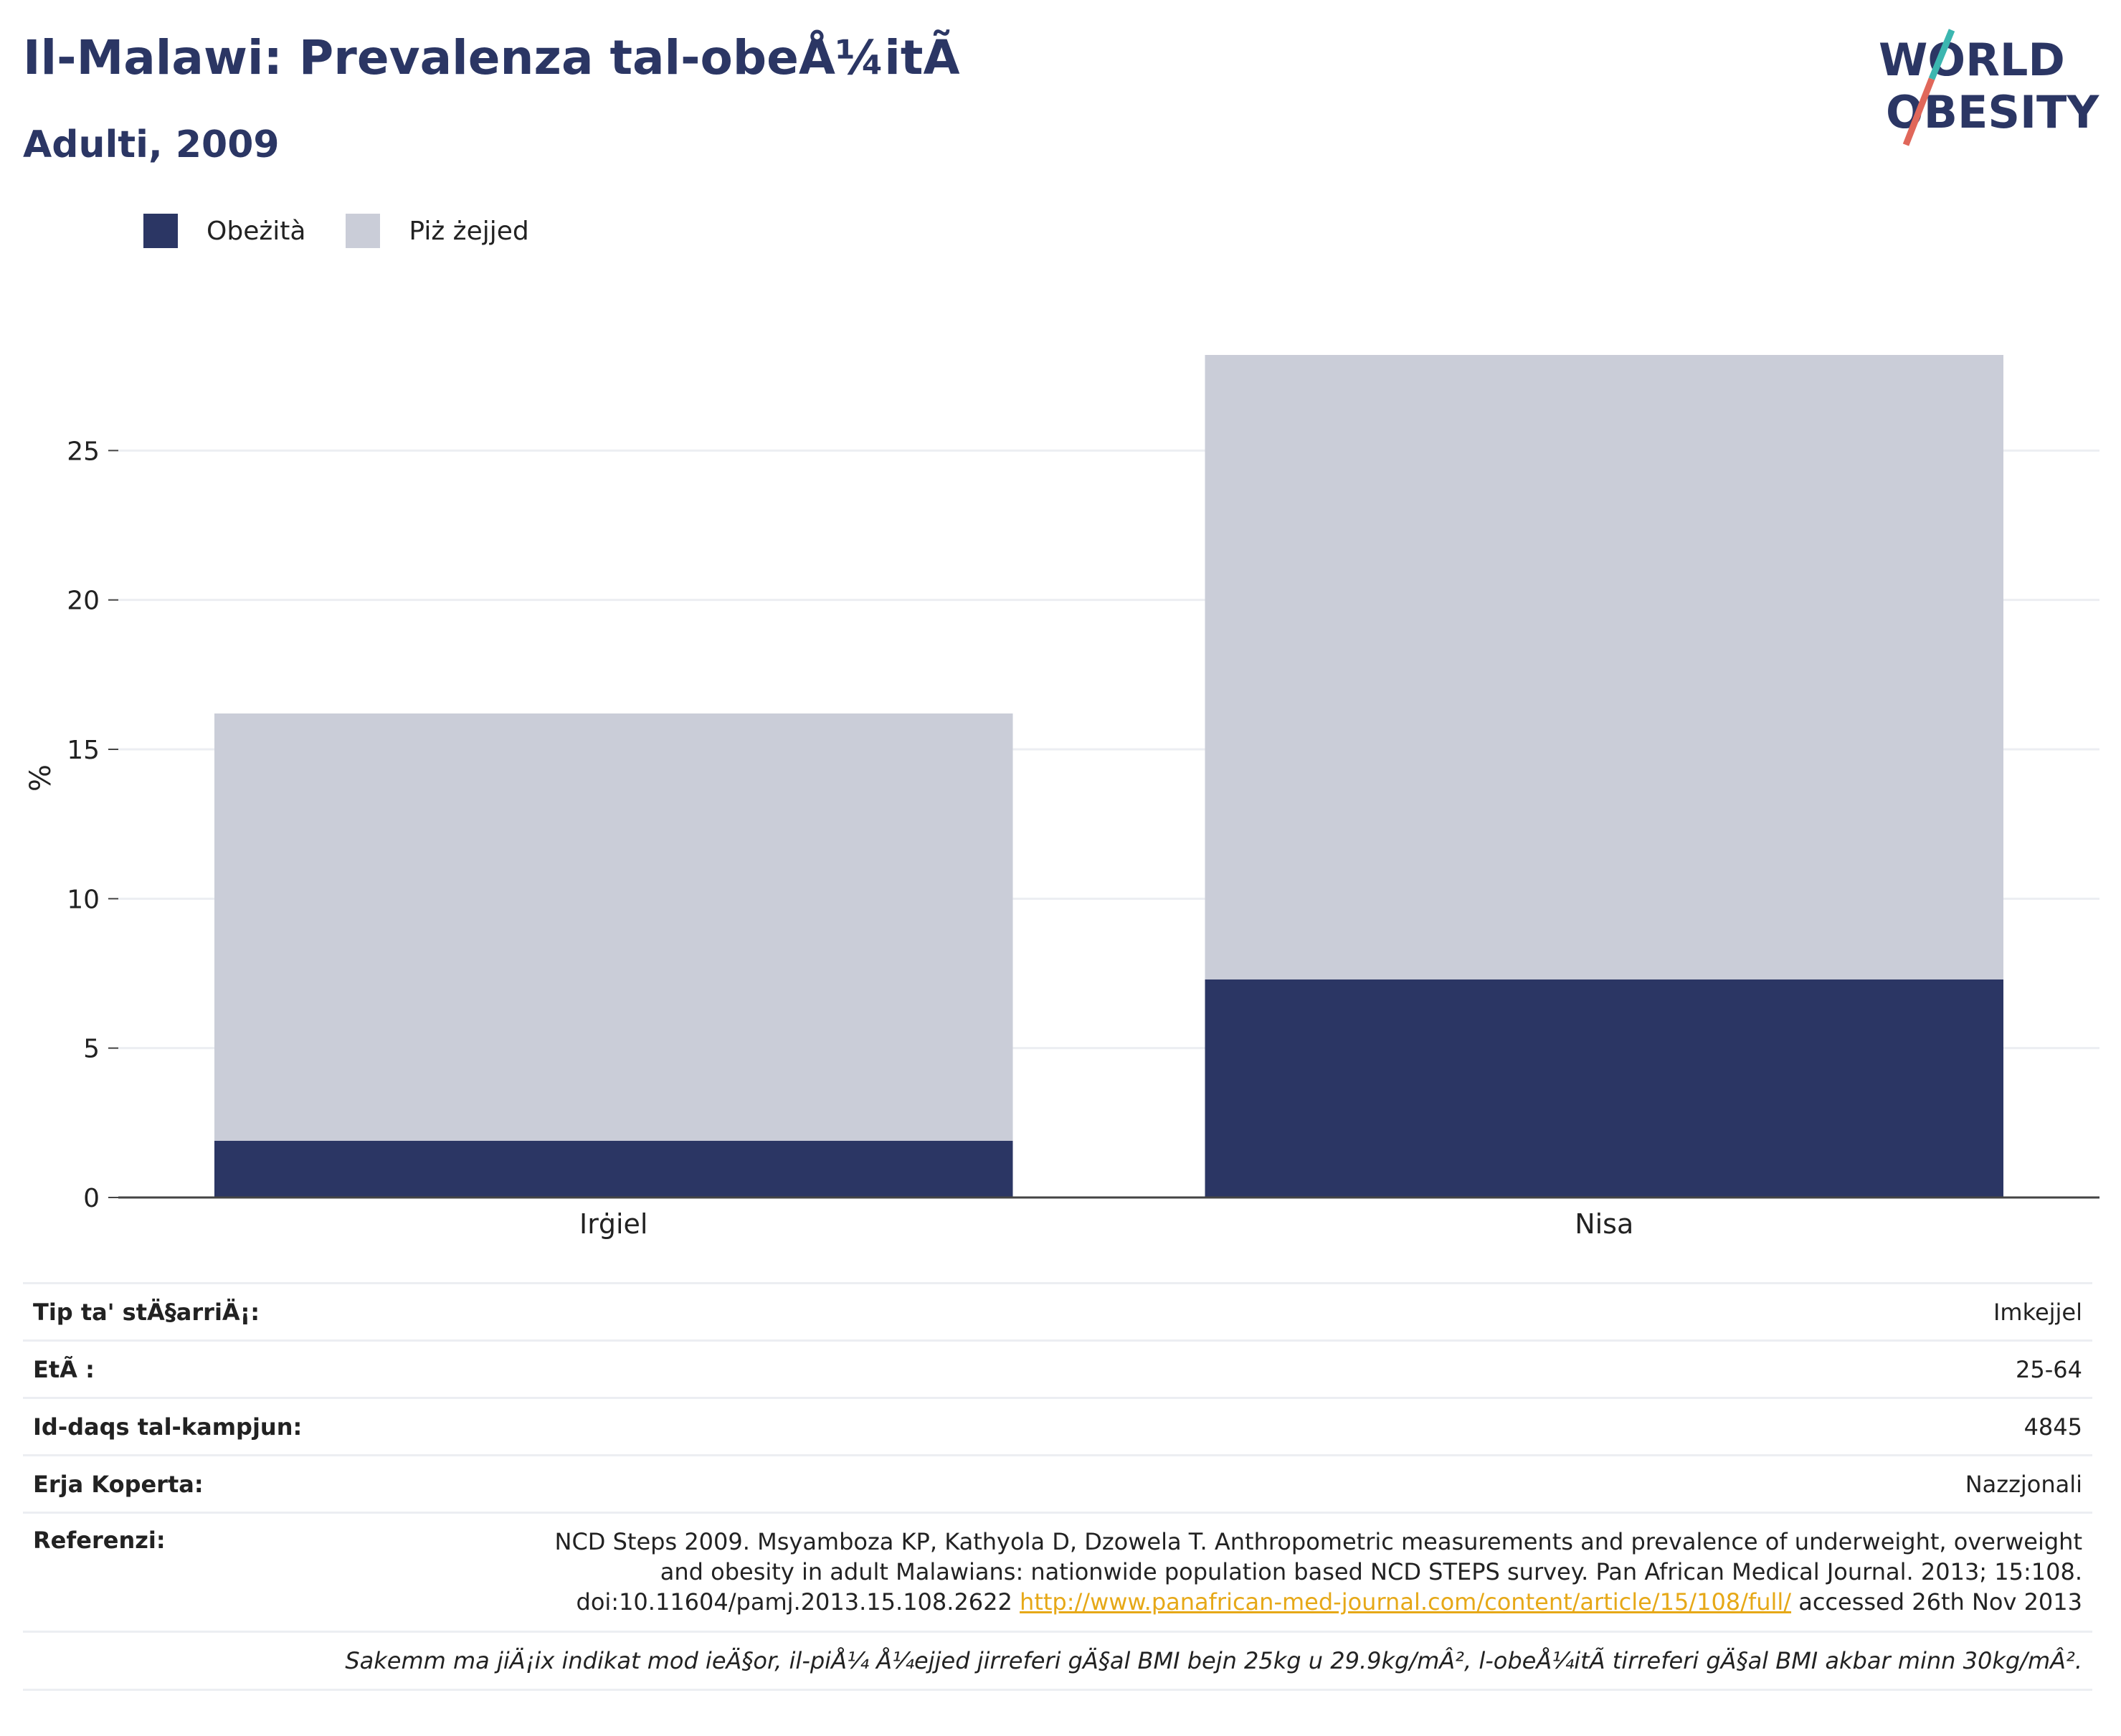 The height and width of the screenshot is (1736, 2121). I want to click on y-tick-label: 5, so click(91, 1050).